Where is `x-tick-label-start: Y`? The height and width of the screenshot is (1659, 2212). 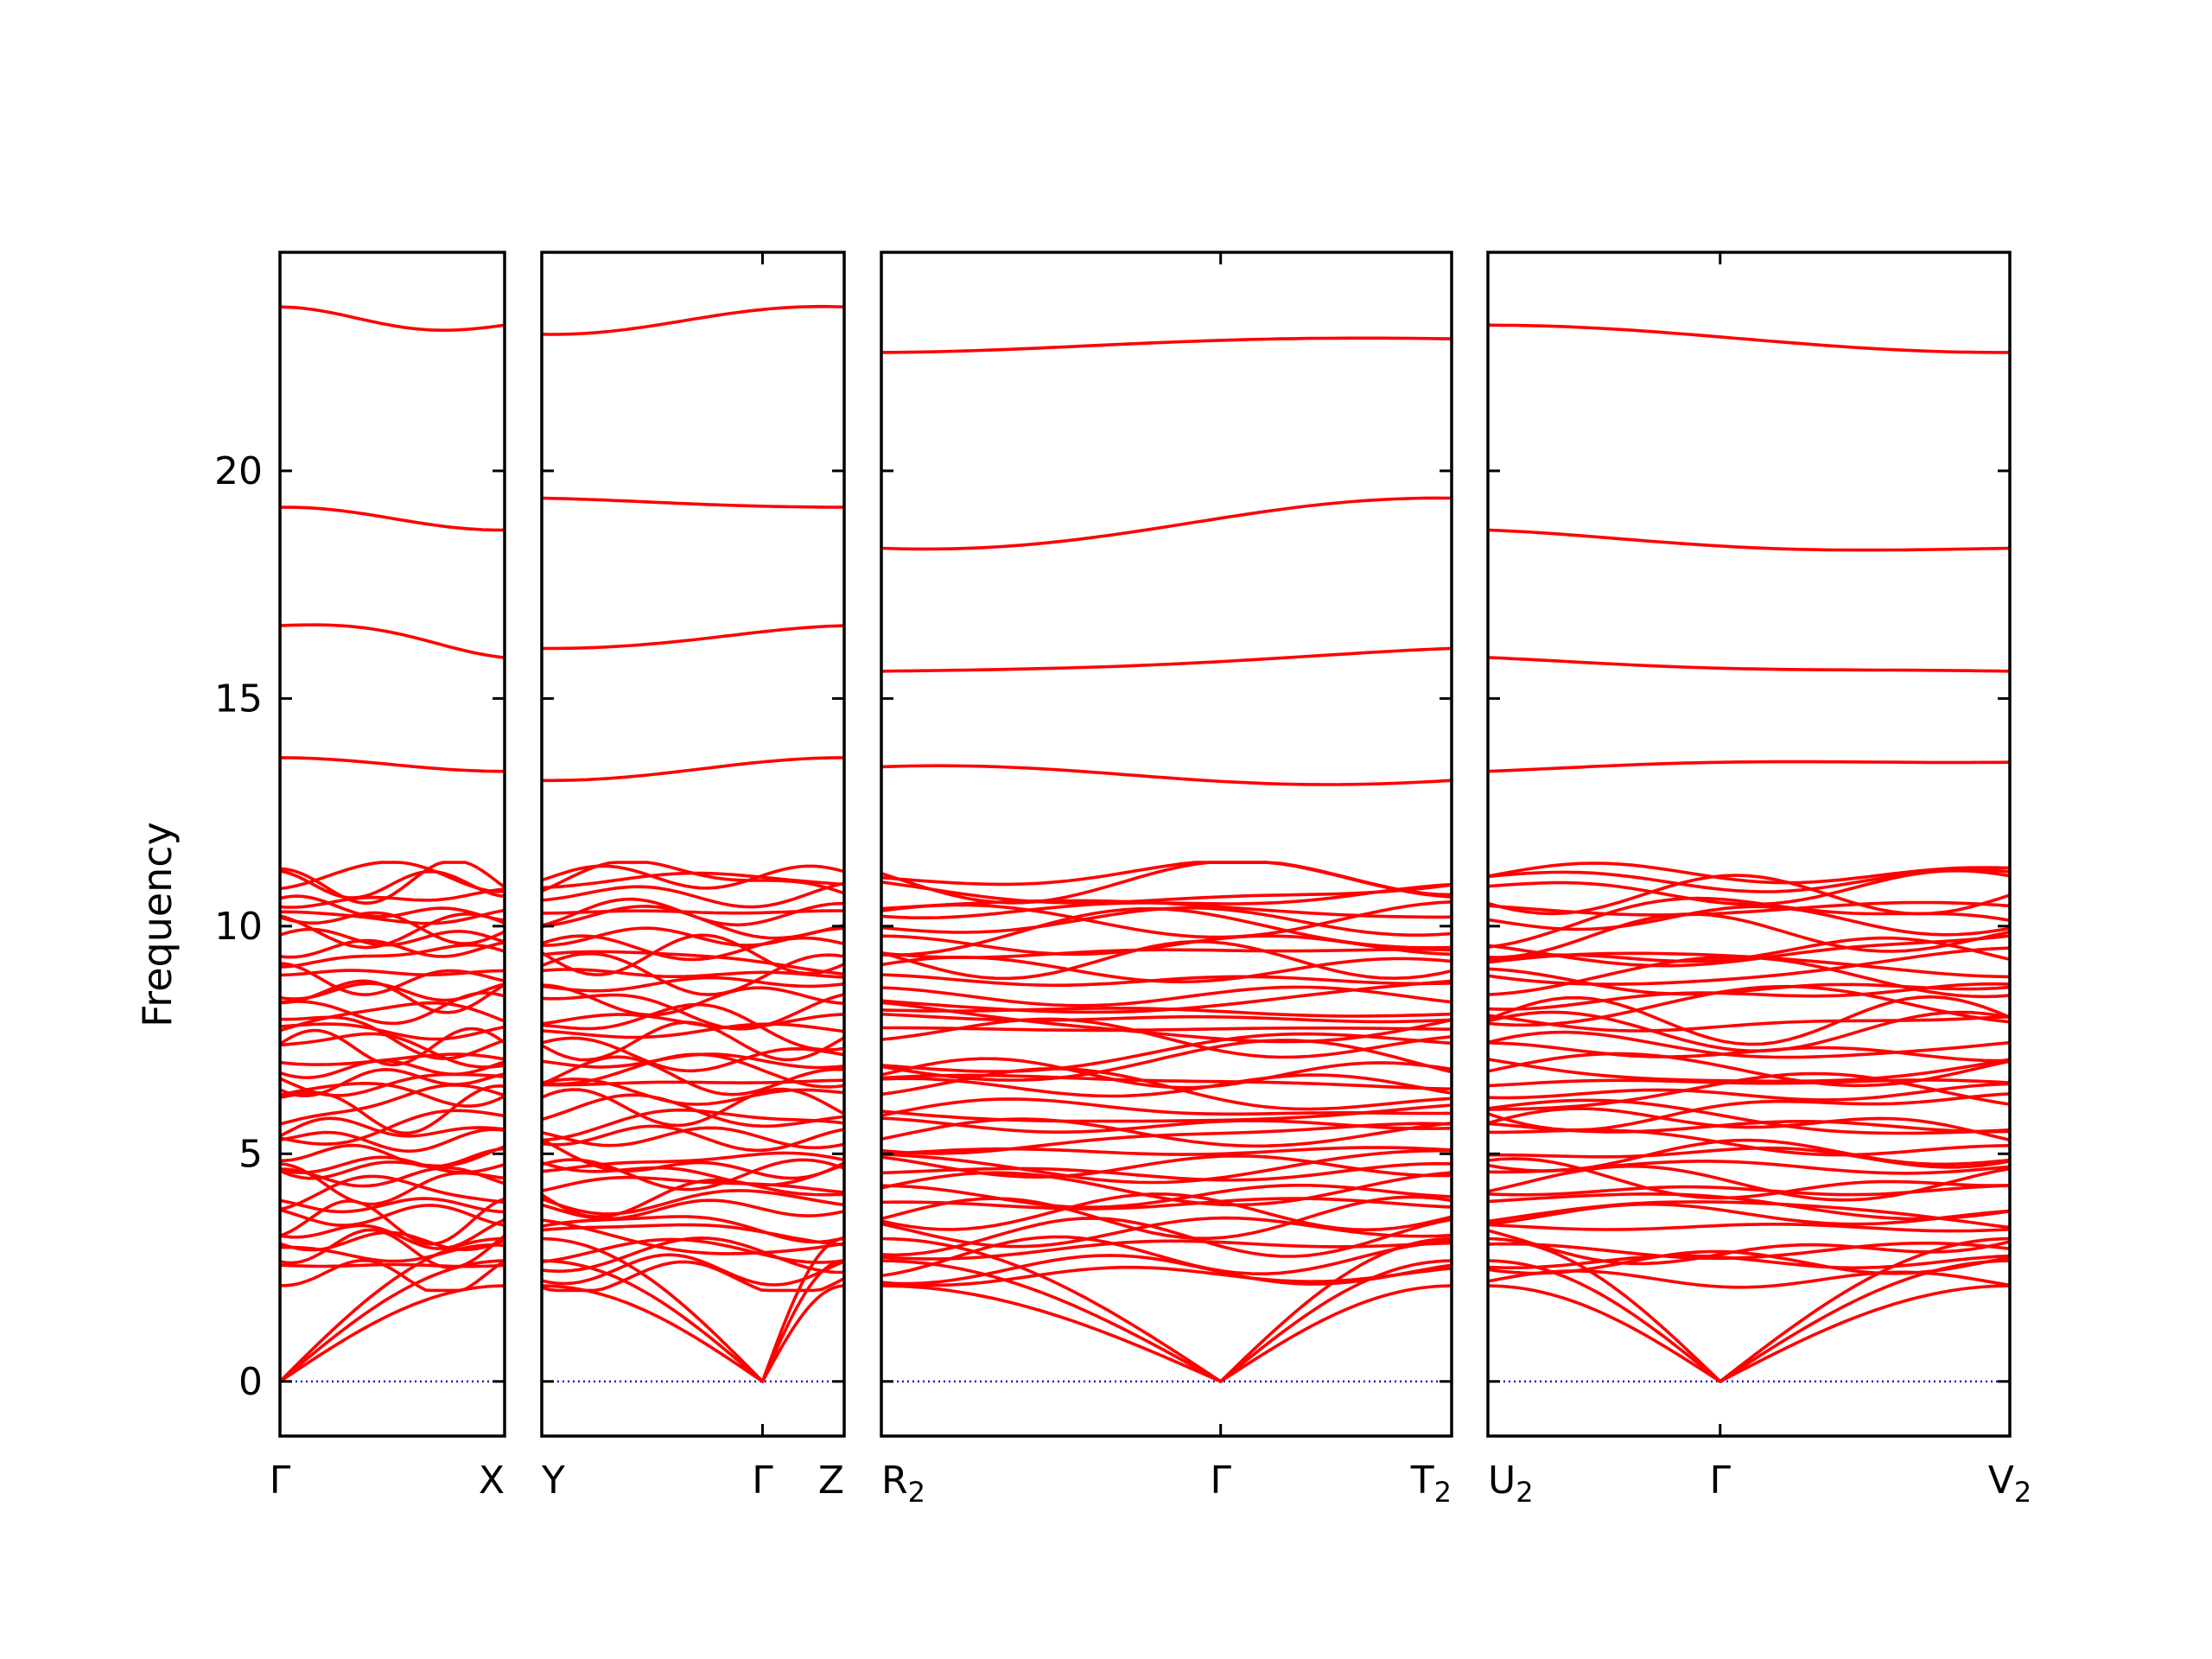 x-tick-label-start: Y is located at coordinates (553, 1481).